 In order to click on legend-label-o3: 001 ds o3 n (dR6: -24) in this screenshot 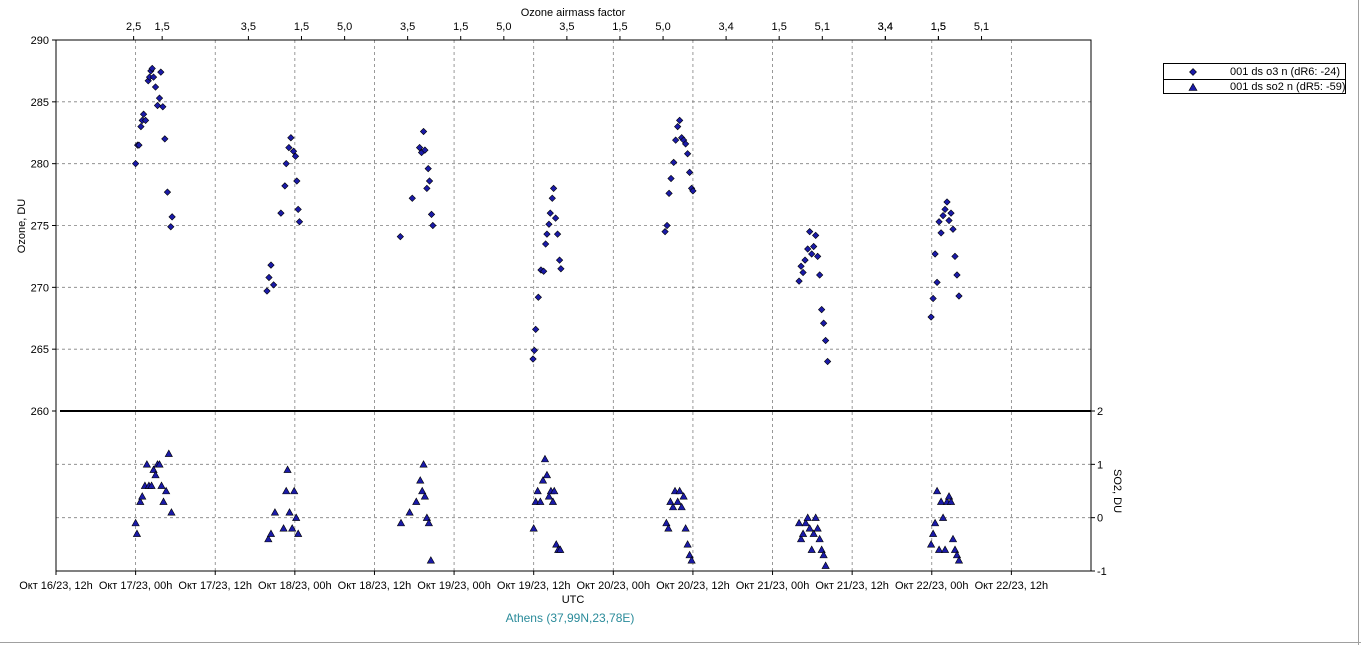, I will do `click(1285, 72)`.